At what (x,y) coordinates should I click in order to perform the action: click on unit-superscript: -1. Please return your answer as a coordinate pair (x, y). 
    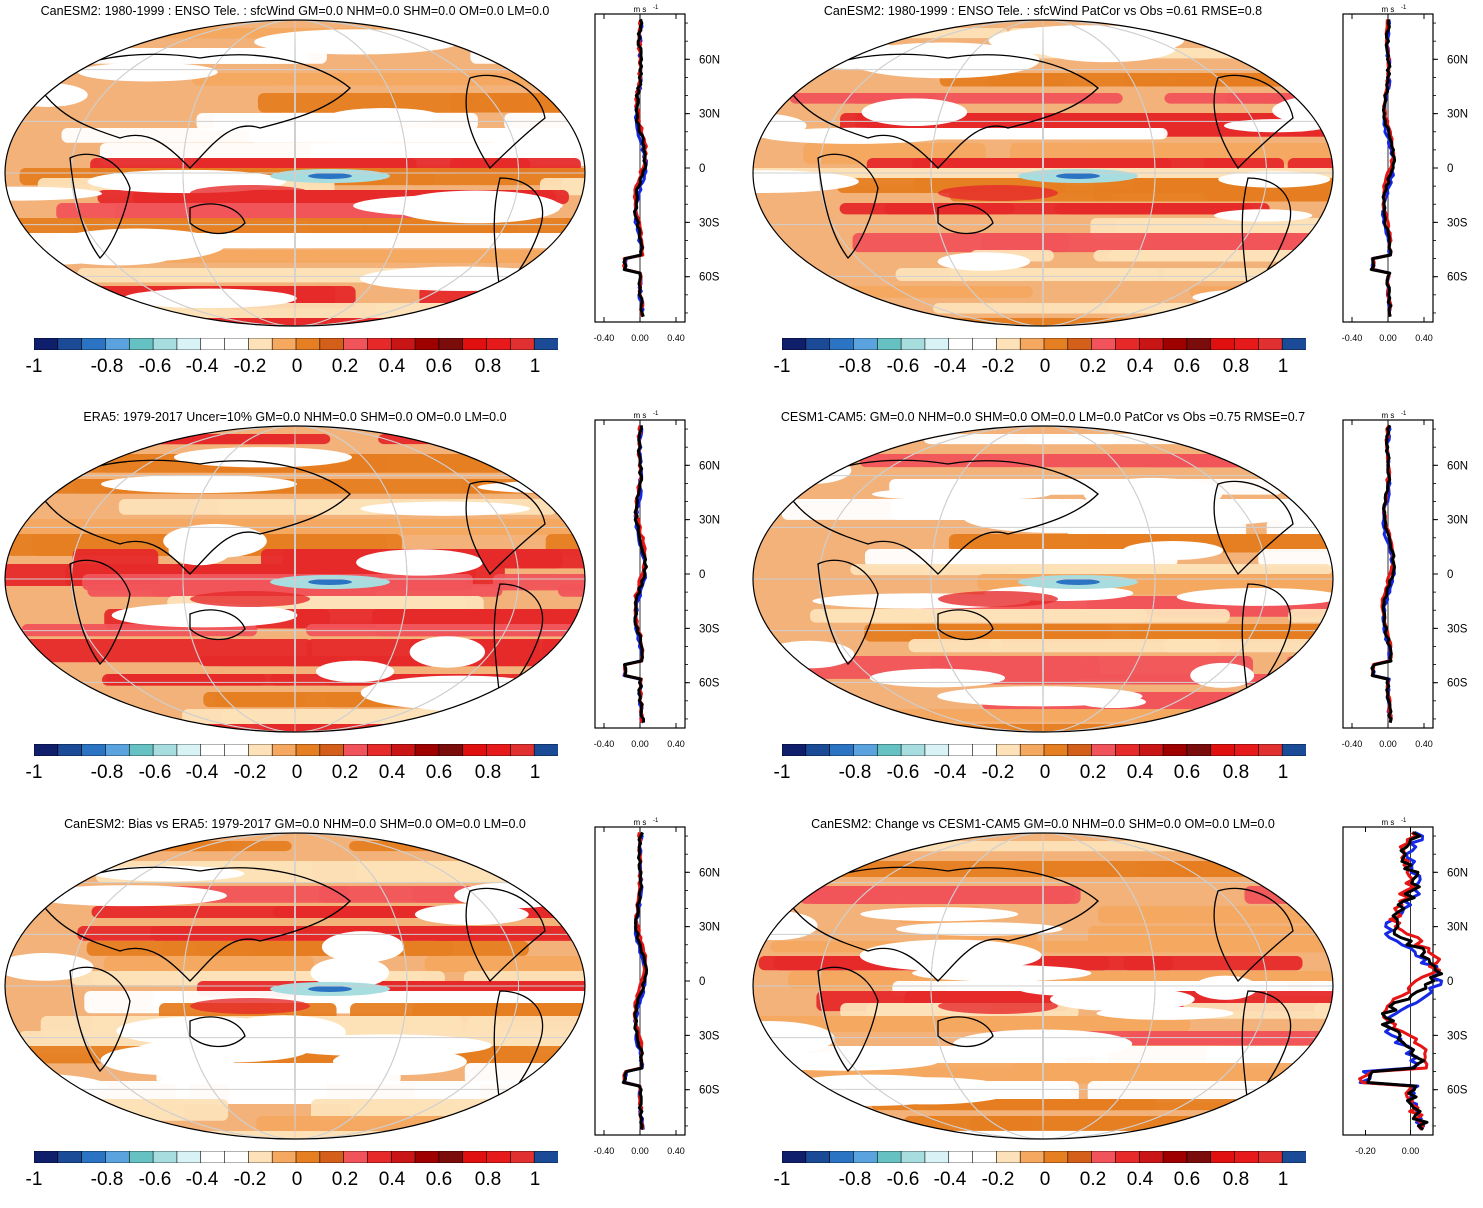
    Looking at the image, I should click on (656, 821).